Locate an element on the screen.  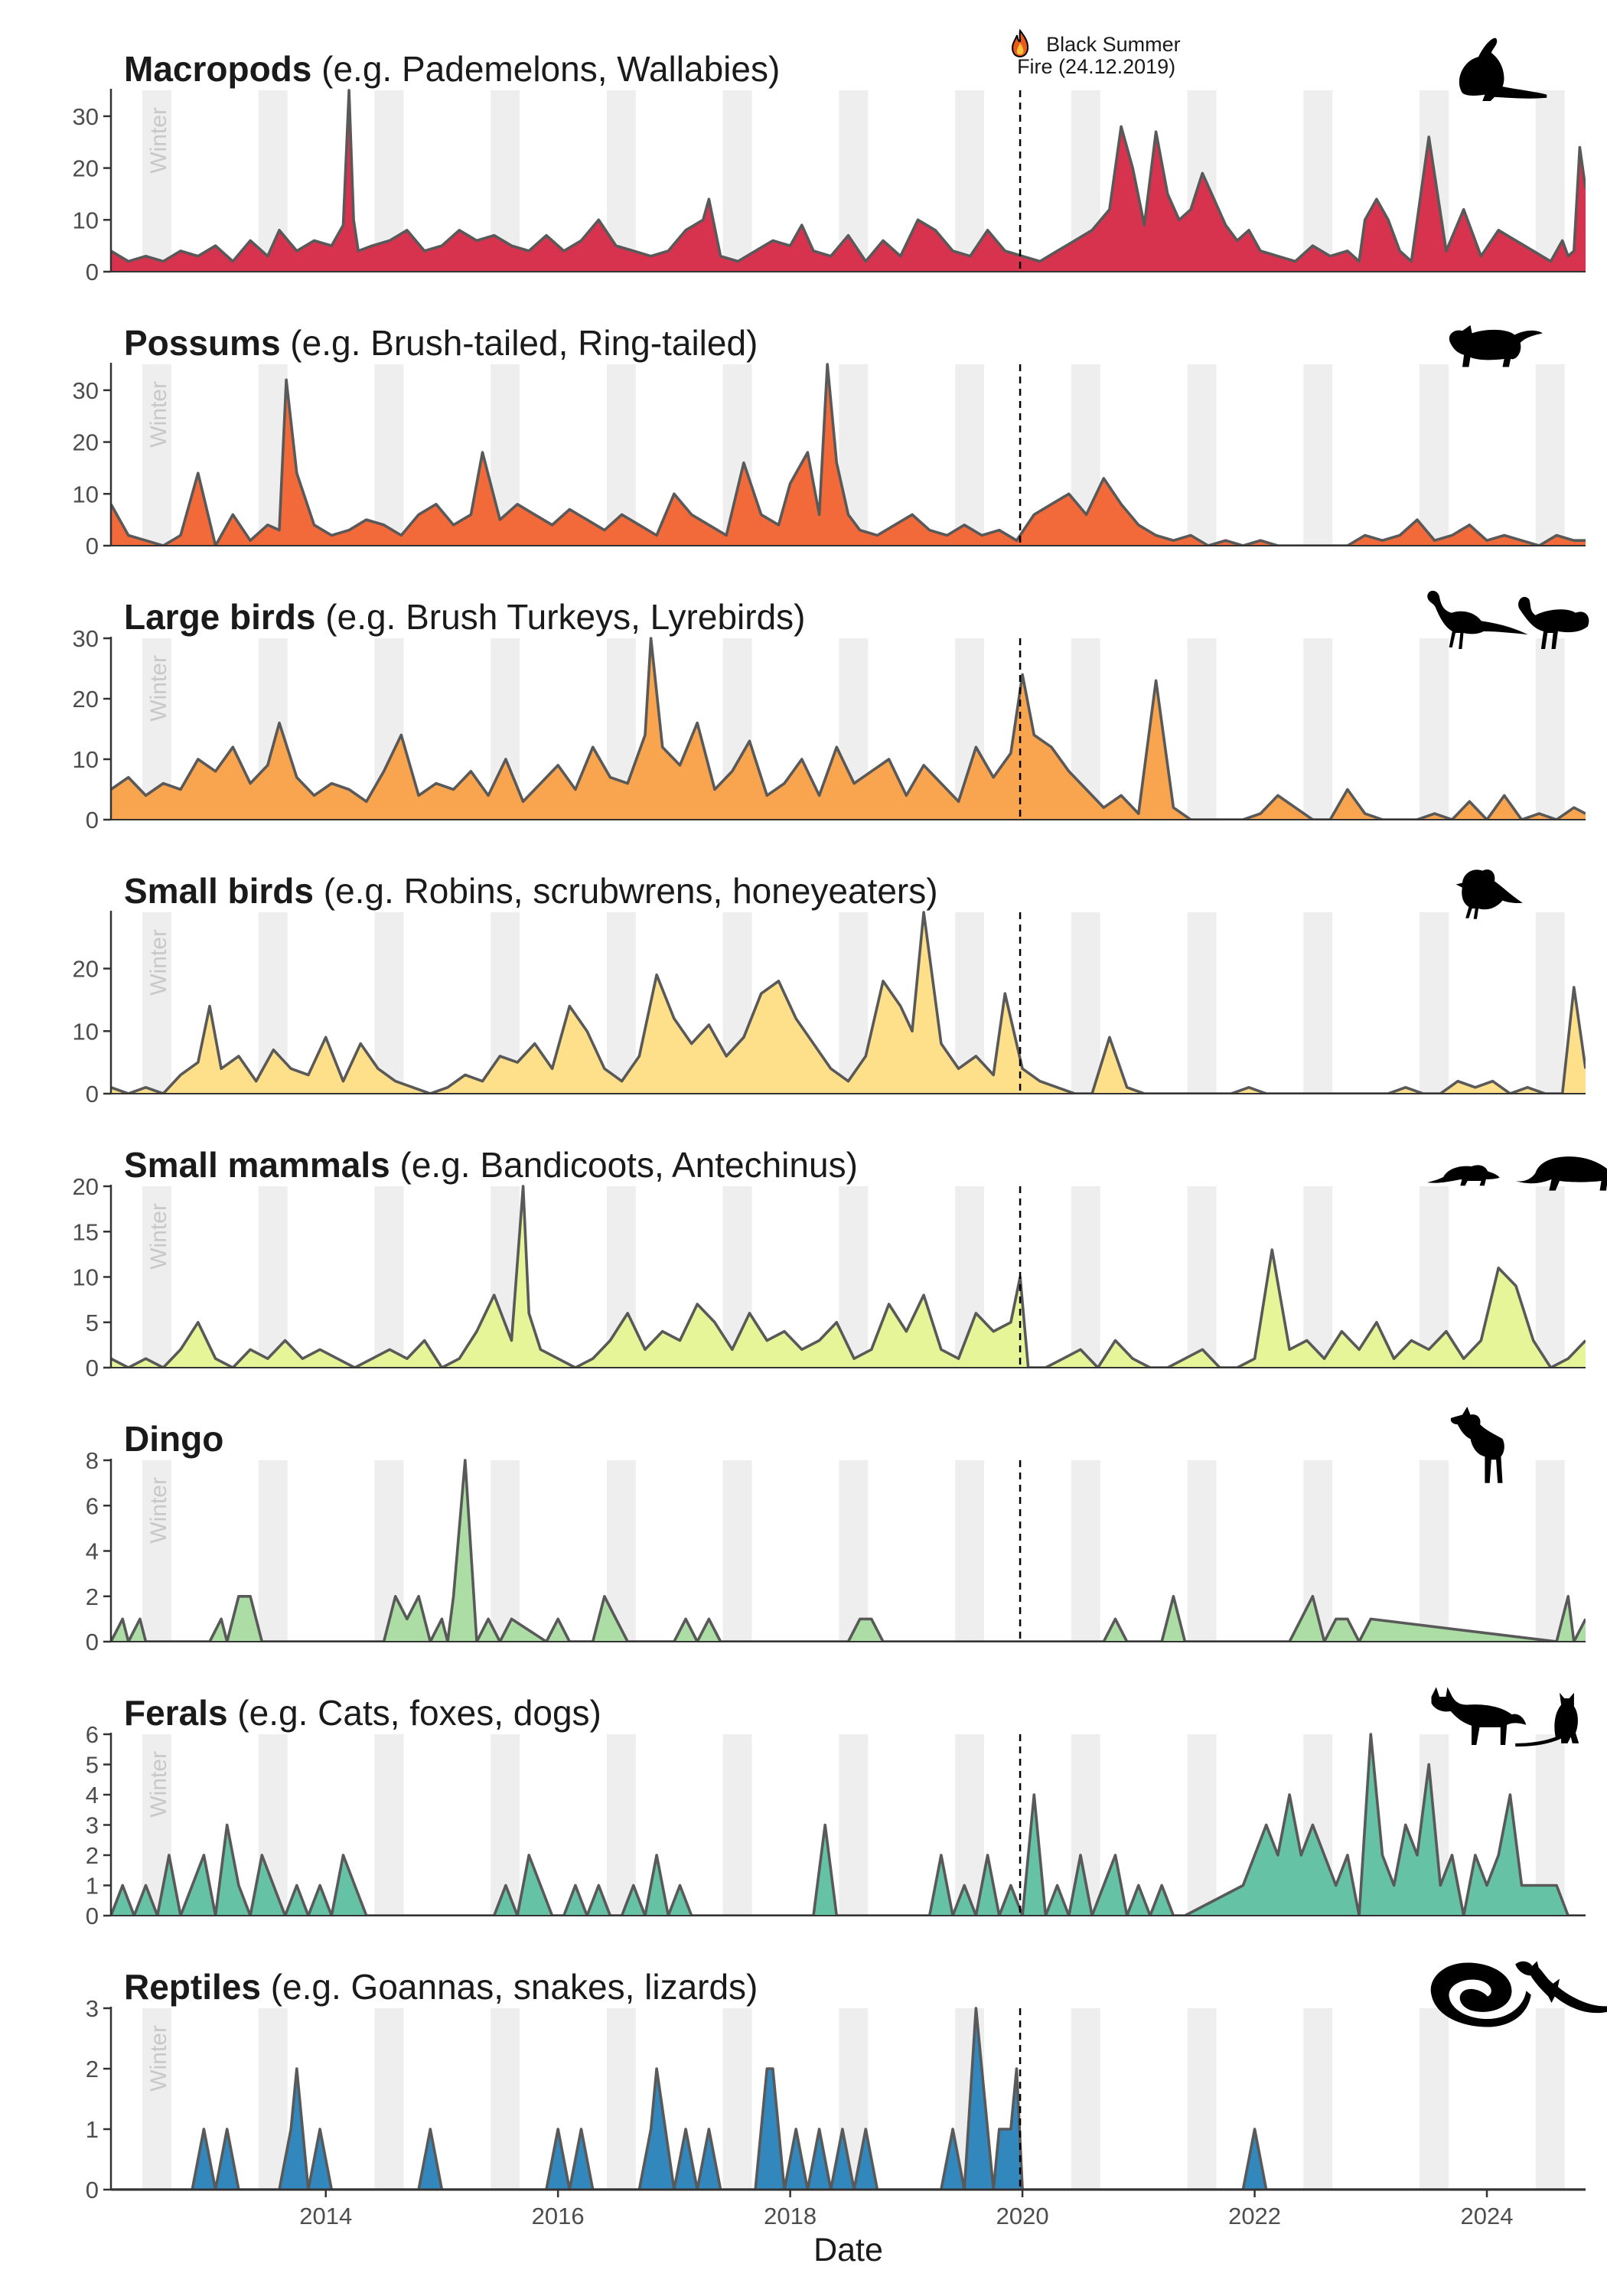
cat-silhouette-icon is located at coordinates (1547, 1719).